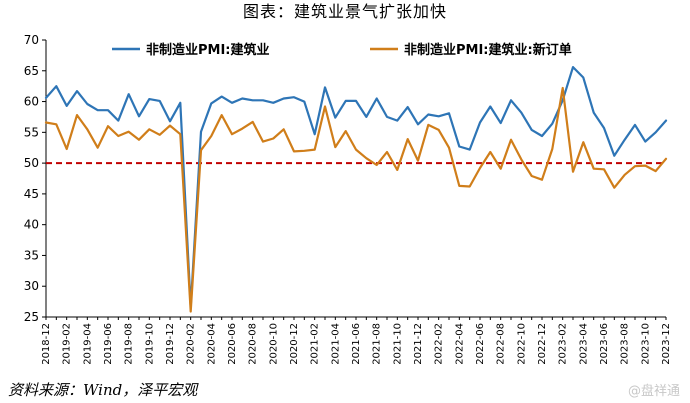 This screenshot has height=403, width=690. What do you see at coordinates (35, 178) in the screenshot?
I see `y-axis: 25 30 35 40 45 50 55 60 65 70` at bounding box center [35, 178].